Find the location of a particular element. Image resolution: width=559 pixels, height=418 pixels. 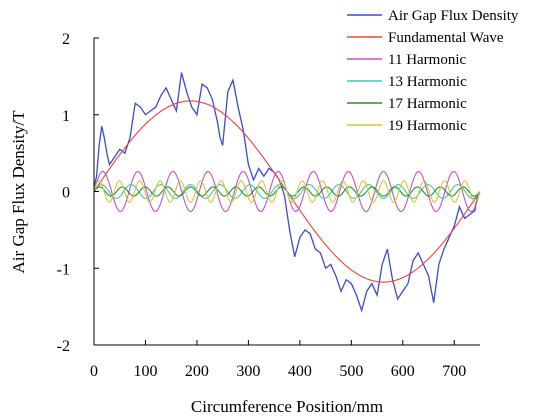

y-tick-label: 2 is located at coordinates (66, 39).